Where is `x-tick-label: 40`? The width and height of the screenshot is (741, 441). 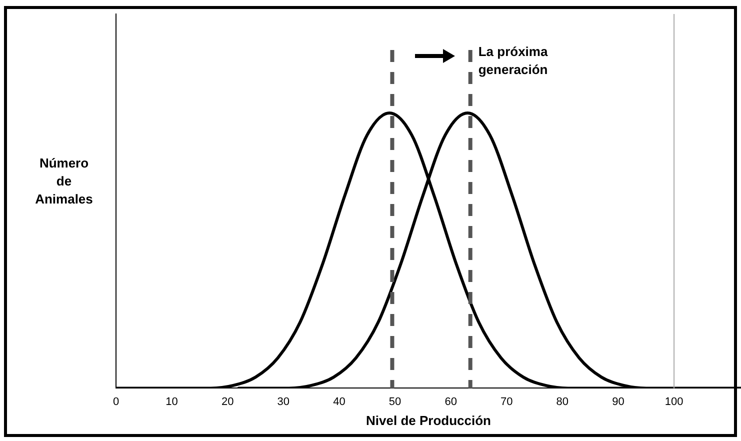
x-tick-label: 40 is located at coordinates (339, 402).